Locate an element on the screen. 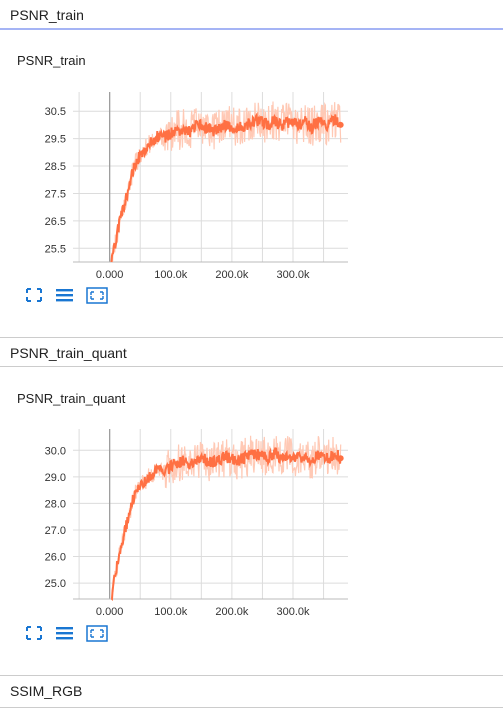 The image size is (503, 708). y-tick-label: 30.5 is located at coordinates (55, 112).